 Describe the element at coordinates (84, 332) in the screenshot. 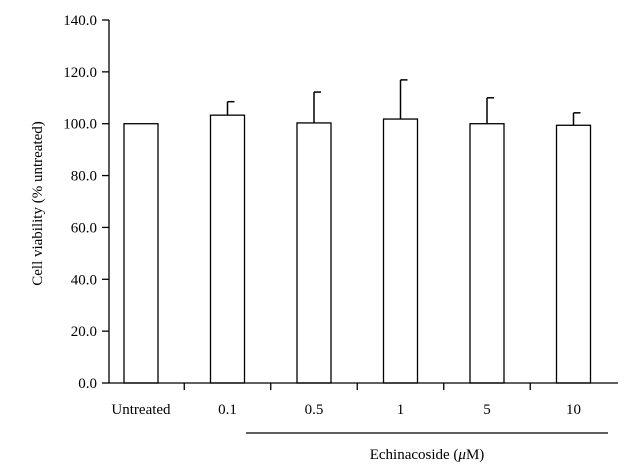

I see `y-tick-label: 20.0` at that location.